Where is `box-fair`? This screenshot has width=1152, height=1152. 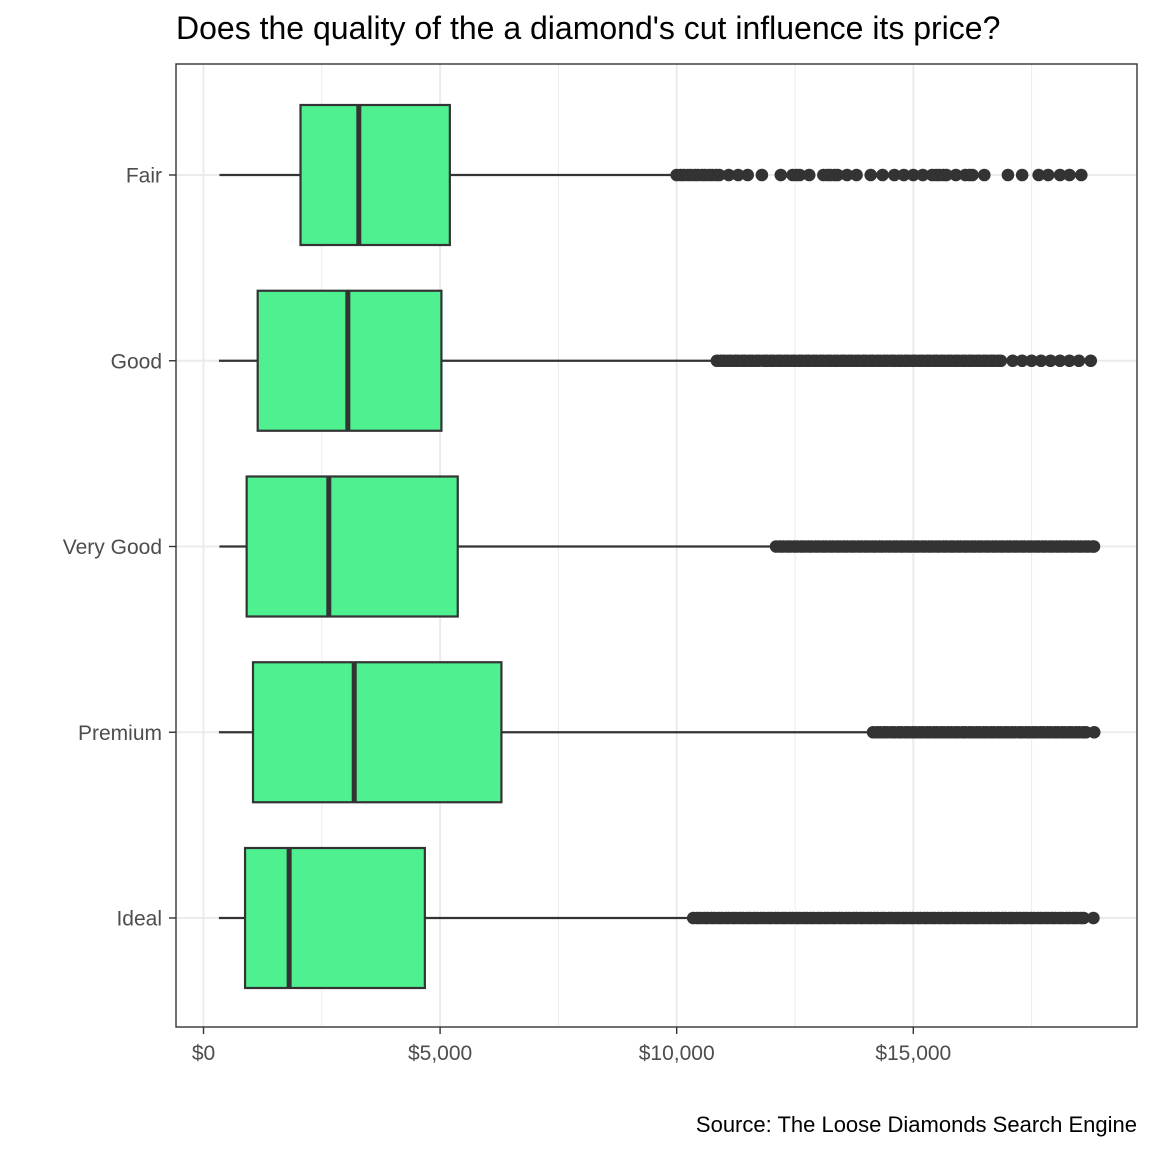 box-fair is located at coordinates (653, 175).